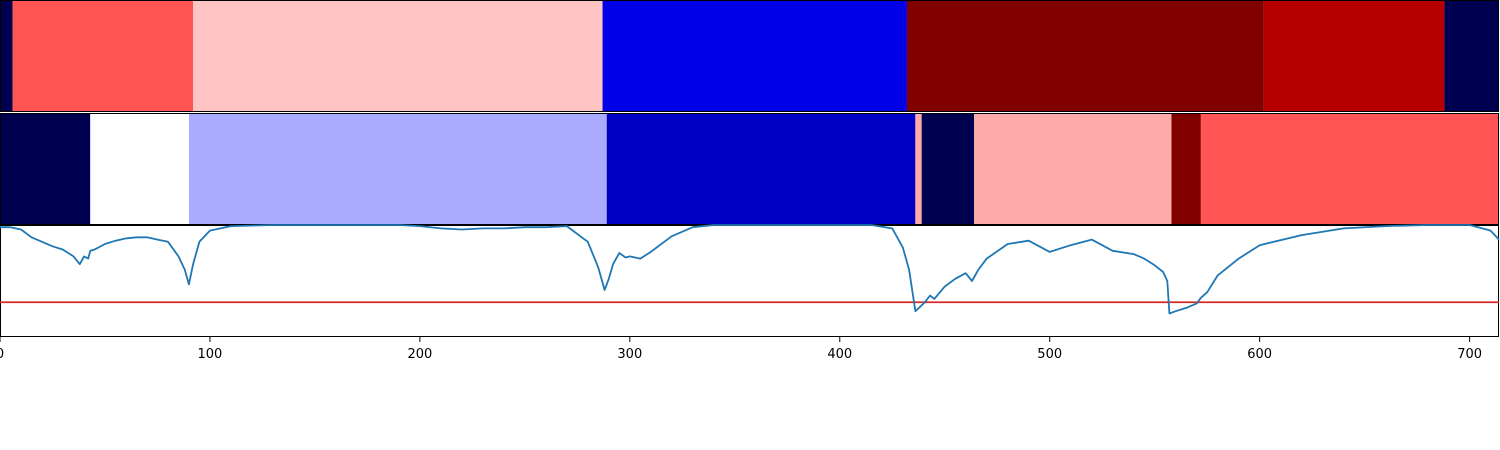  I want to click on x-tick-label-200: 200, so click(419, 354).